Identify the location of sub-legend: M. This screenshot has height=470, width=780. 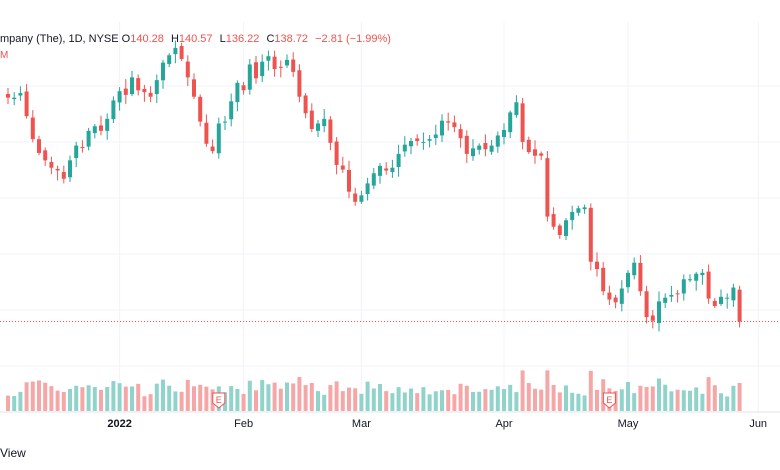
(4, 55).